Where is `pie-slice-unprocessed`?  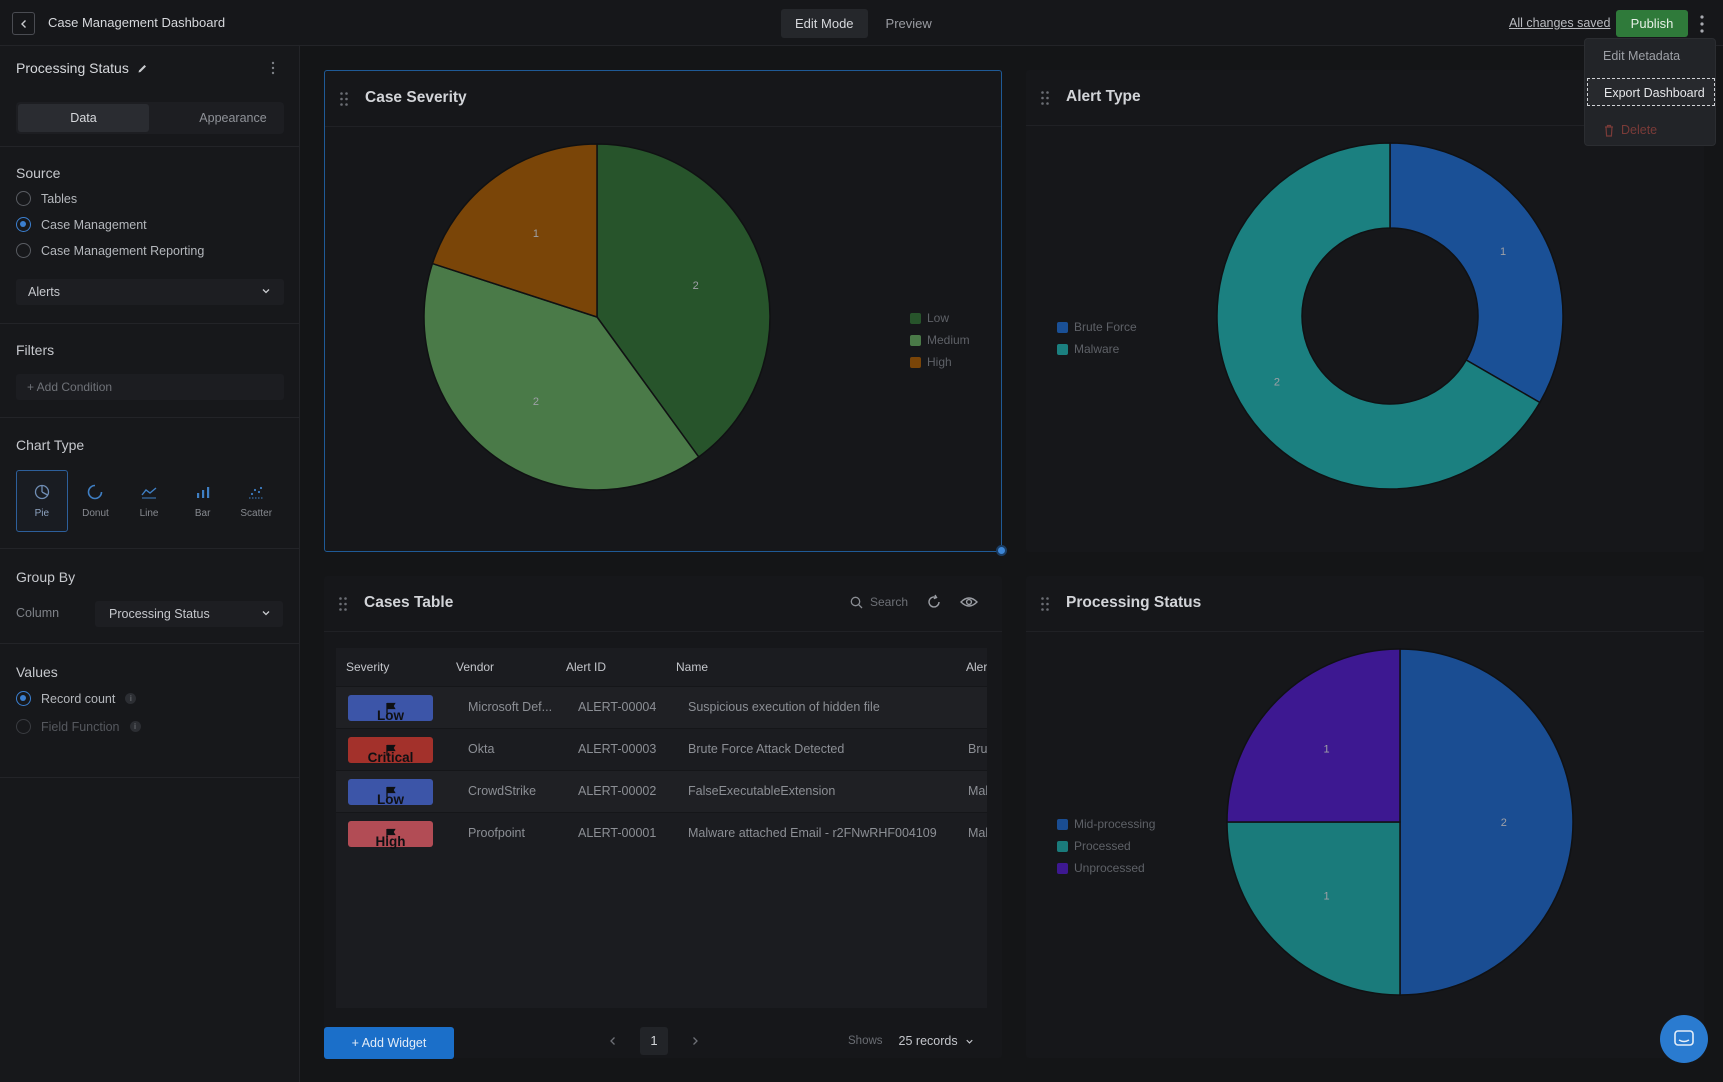
pie-slice-unprocessed is located at coordinates (1313, 735).